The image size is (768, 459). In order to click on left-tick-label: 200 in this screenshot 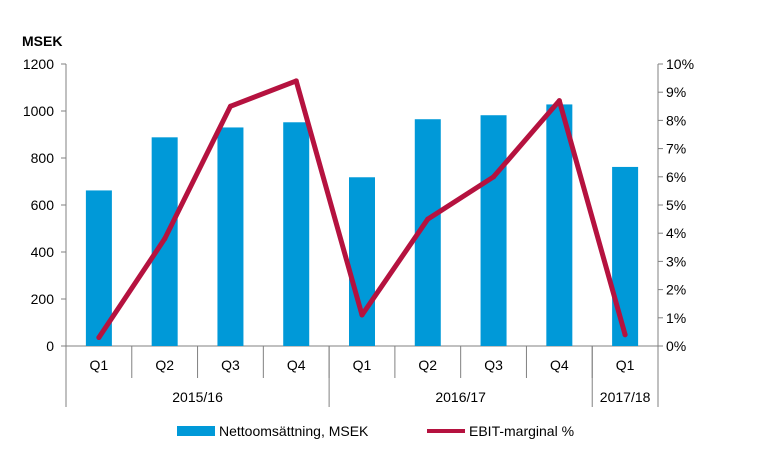, I will do `click(43, 299)`.